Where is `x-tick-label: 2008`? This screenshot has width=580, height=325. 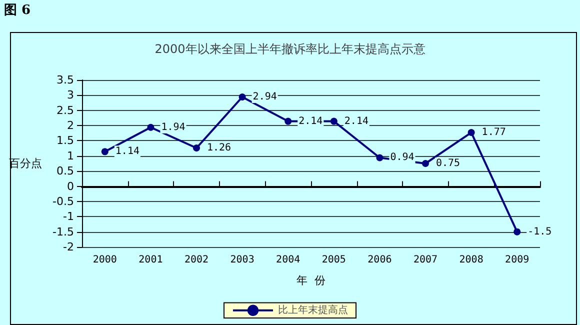
x-tick-label: 2008 is located at coordinates (471, 260).